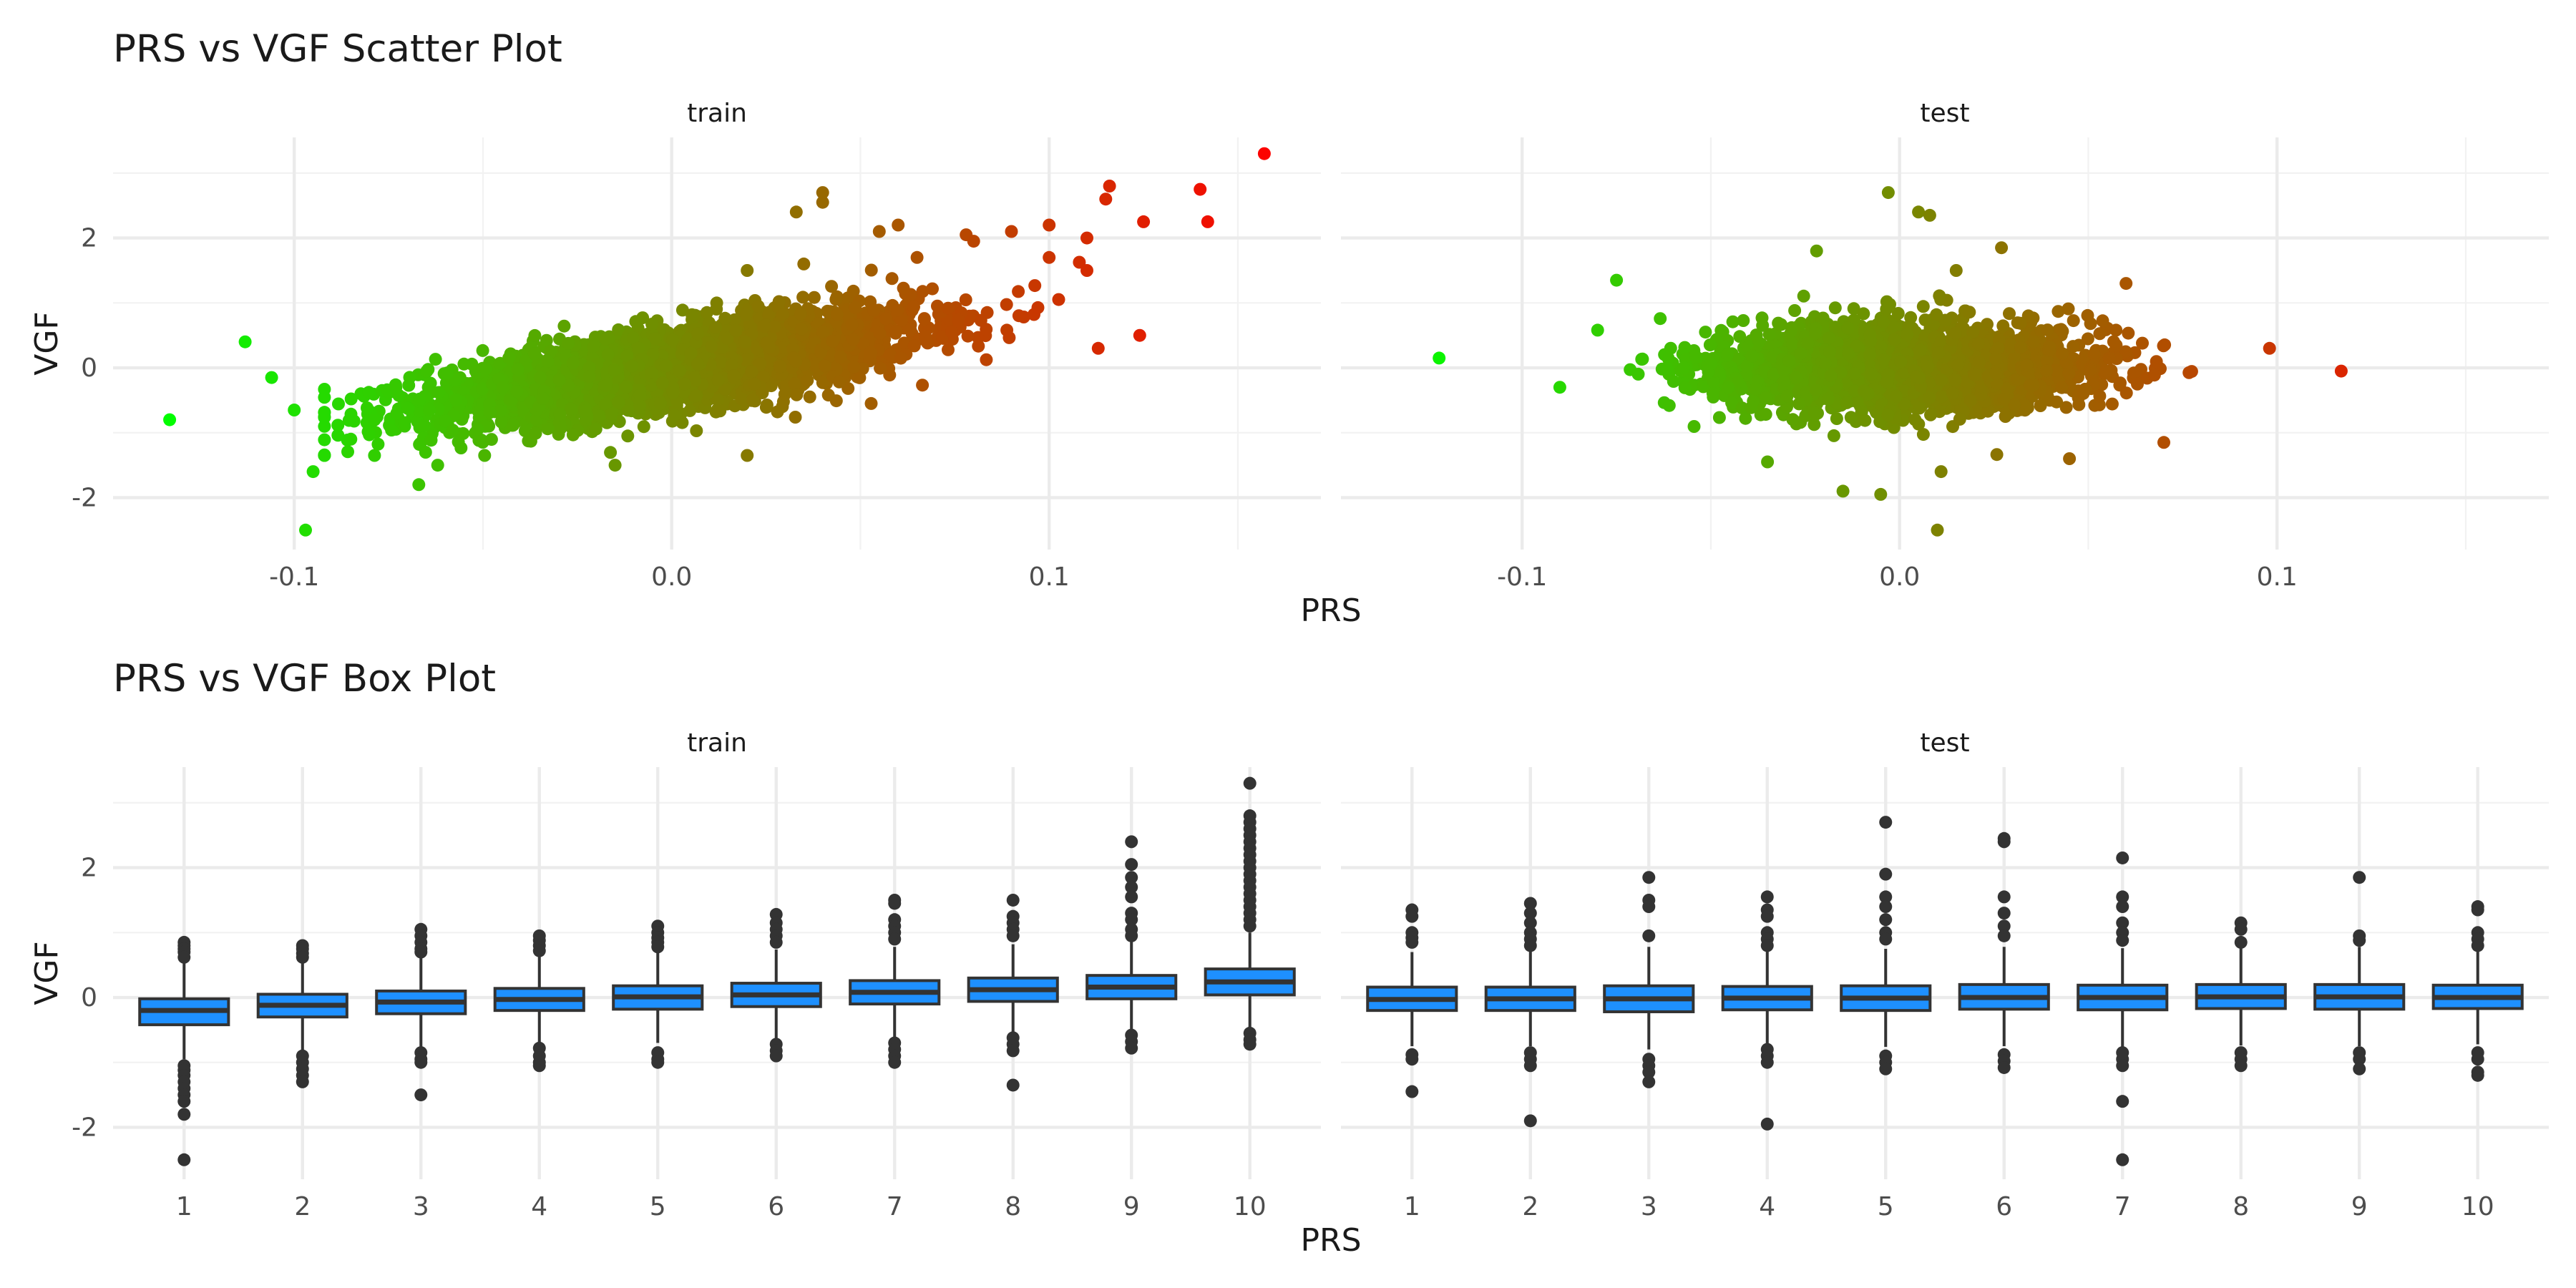 The height and width of the screenshot is (1288, 2576). What do you see at coordinates (1944, 113) in the screenshot?
I see `scatter-strip-label-test: test` at bounding box center [1944, 113].